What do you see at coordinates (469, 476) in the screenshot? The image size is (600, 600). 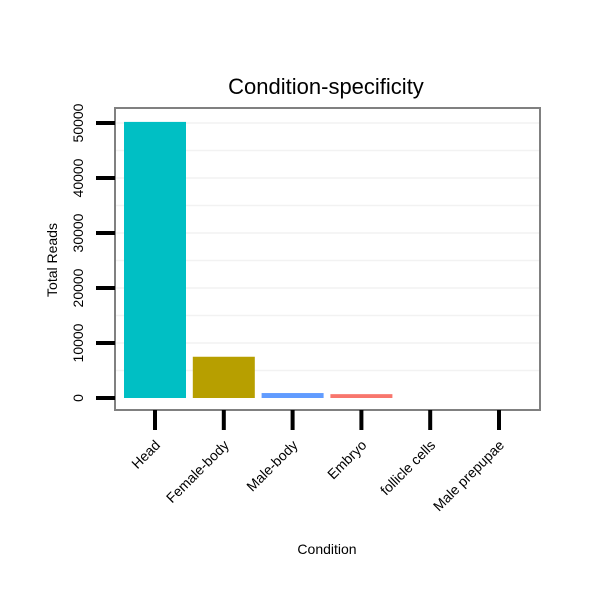 I see `x-tick-label: Male prepupae` at bounding box center [469, 476].